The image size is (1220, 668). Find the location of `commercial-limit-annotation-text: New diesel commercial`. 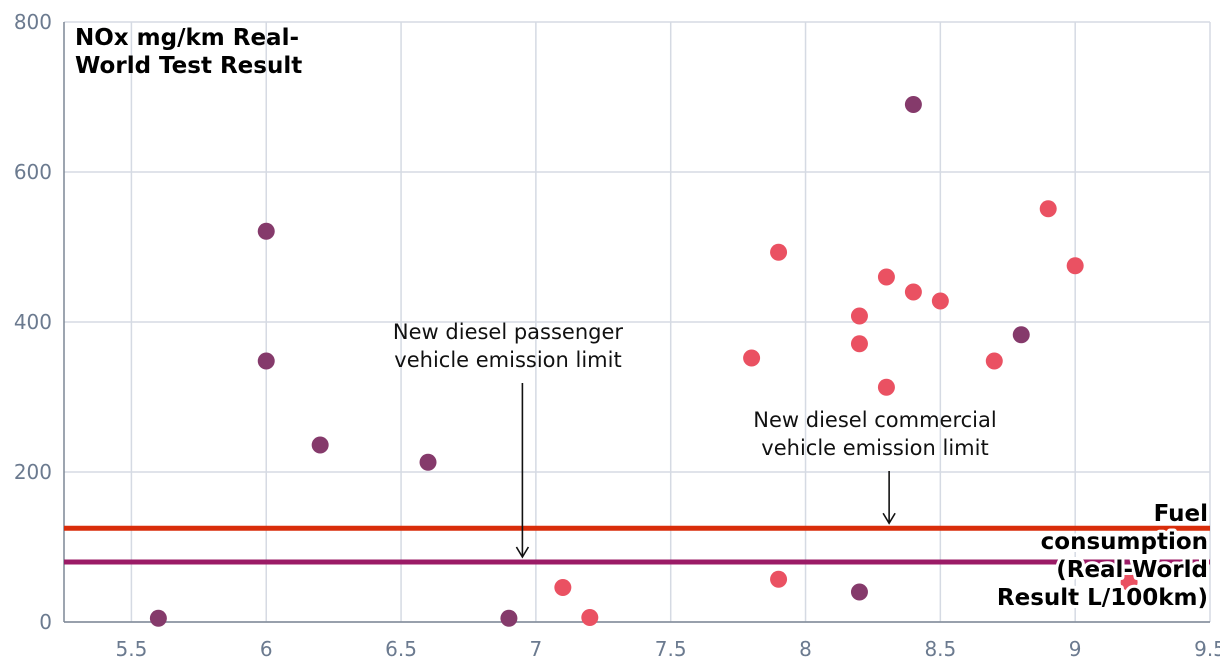

commercial-limit-annotation-text: New diesel commercial is located at coordinates (874, 420).